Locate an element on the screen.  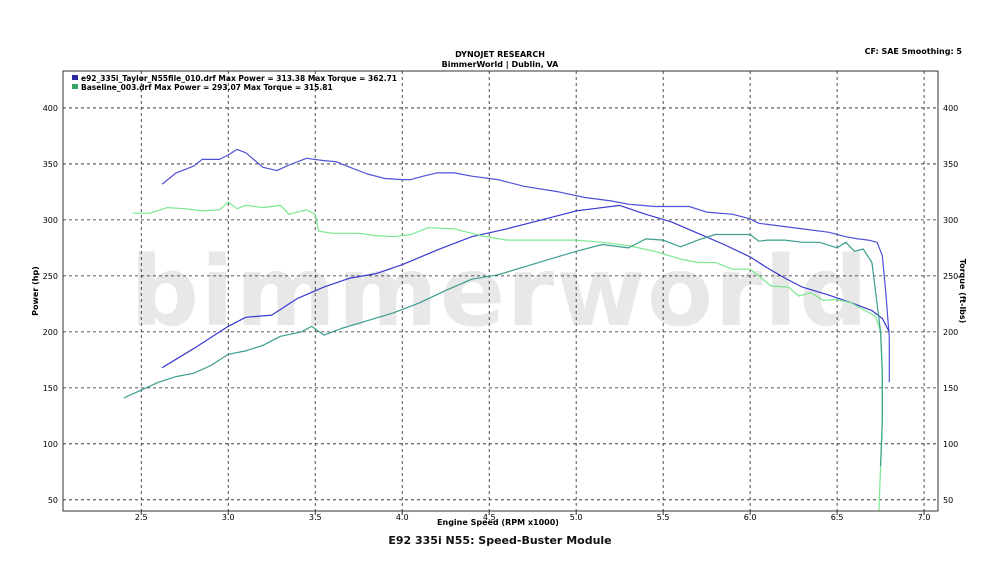
y-tick-label-left: 350 is located at coordinates (50, 164).